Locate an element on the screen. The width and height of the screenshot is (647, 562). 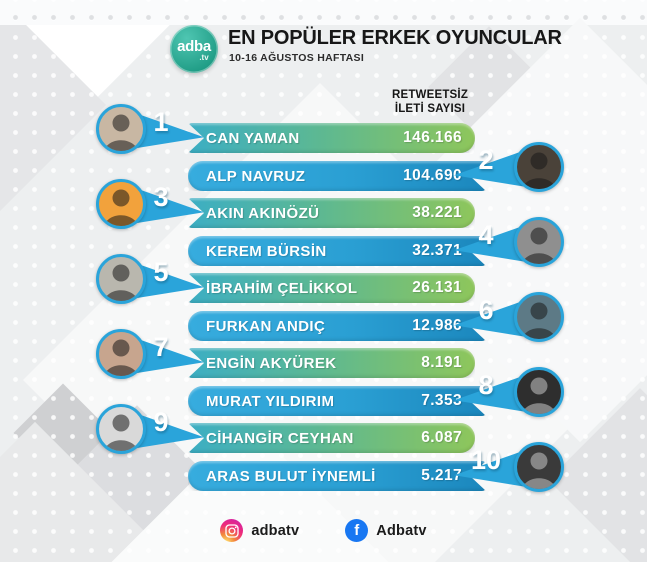
footer-social-bar: adbatv f Adbatv is located at coordinates (323, 530).